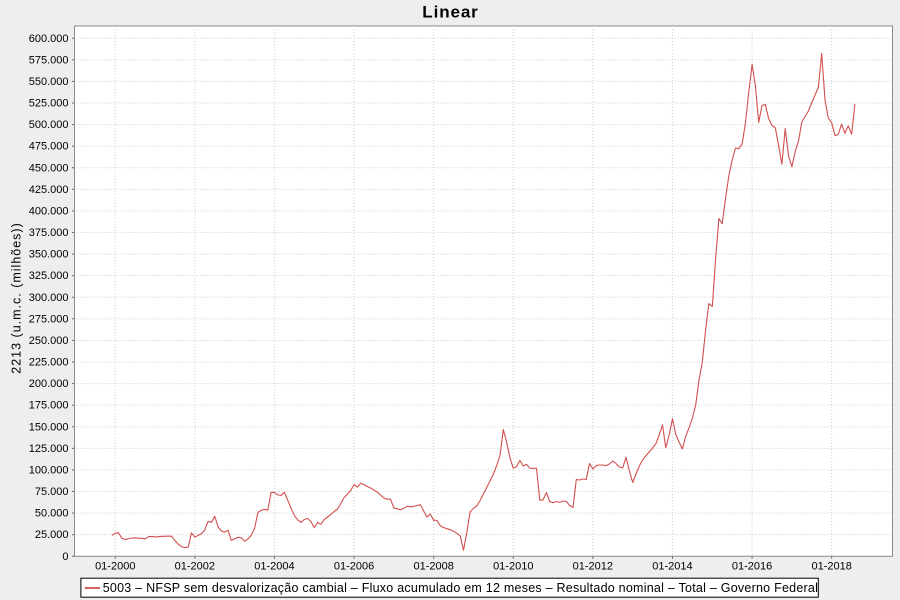  Describe the element at coordinates (49, 384) in the screenshot. I see `svg-text: 200.000` at that location.